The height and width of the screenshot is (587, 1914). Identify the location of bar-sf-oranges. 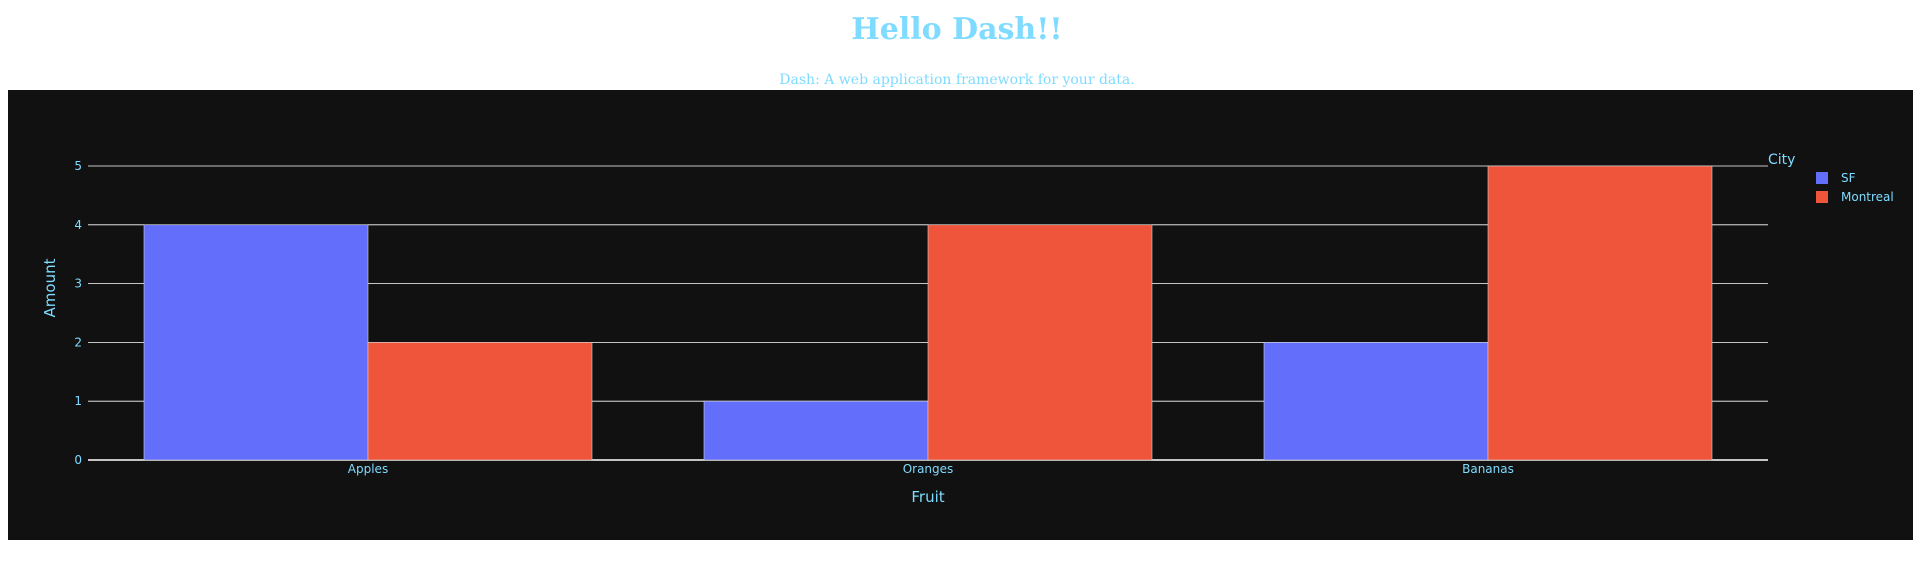
(816, 430).